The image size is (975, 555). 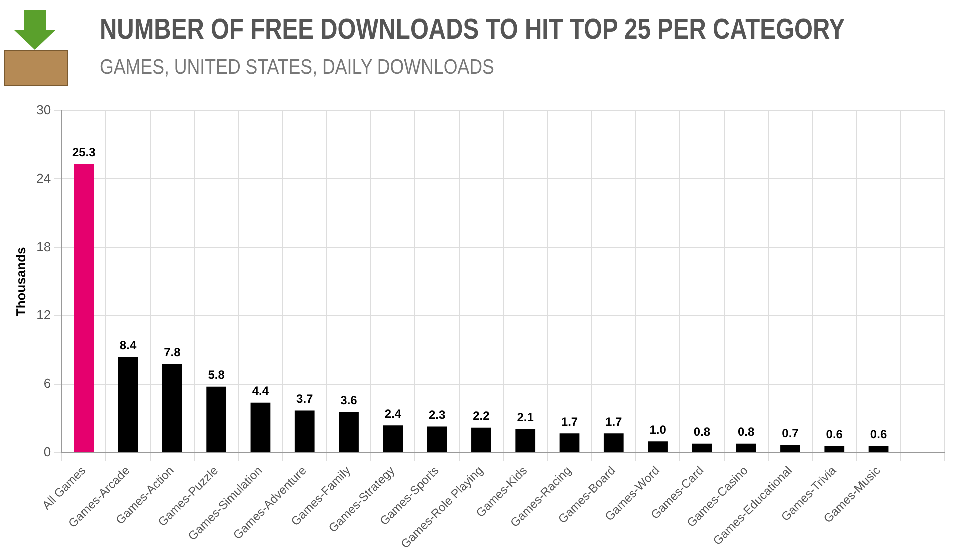 I want to click on y-axis-title: Thousands, so click(x=20, y=282).